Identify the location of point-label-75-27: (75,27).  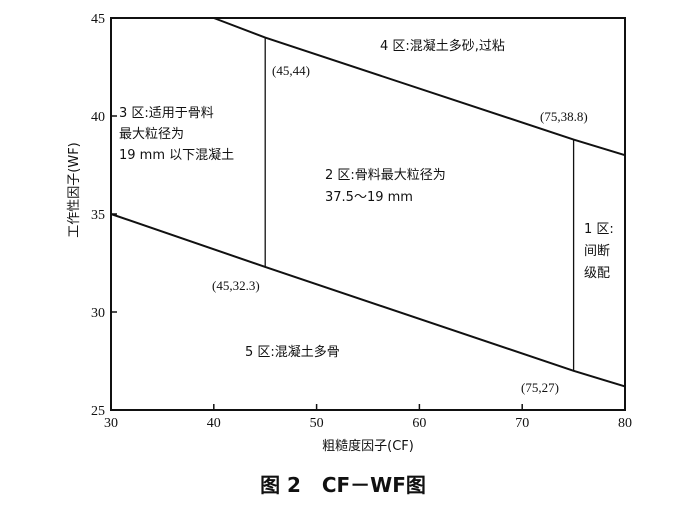
(540, 387).